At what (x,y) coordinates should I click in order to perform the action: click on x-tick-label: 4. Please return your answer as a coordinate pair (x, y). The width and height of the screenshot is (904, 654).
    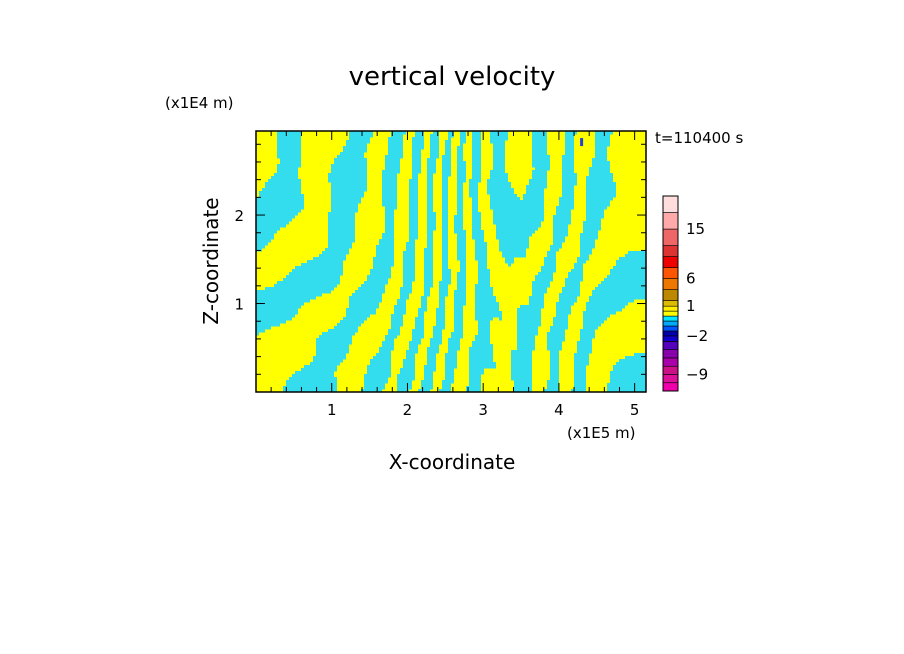
    Looking at the image, I should click on (559, 410).